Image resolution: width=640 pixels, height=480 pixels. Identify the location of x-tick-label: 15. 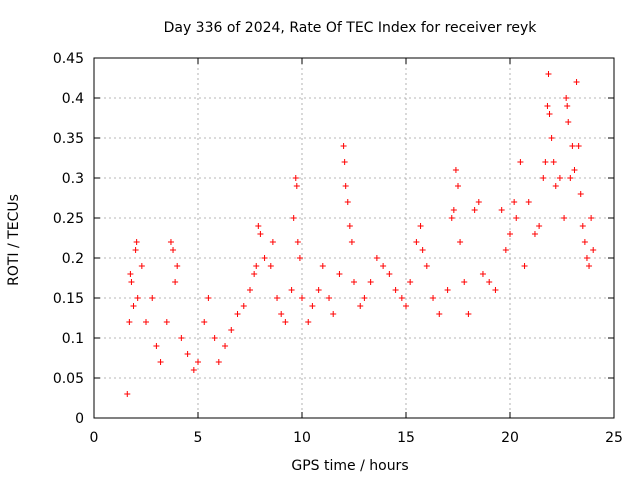
(406, 438).